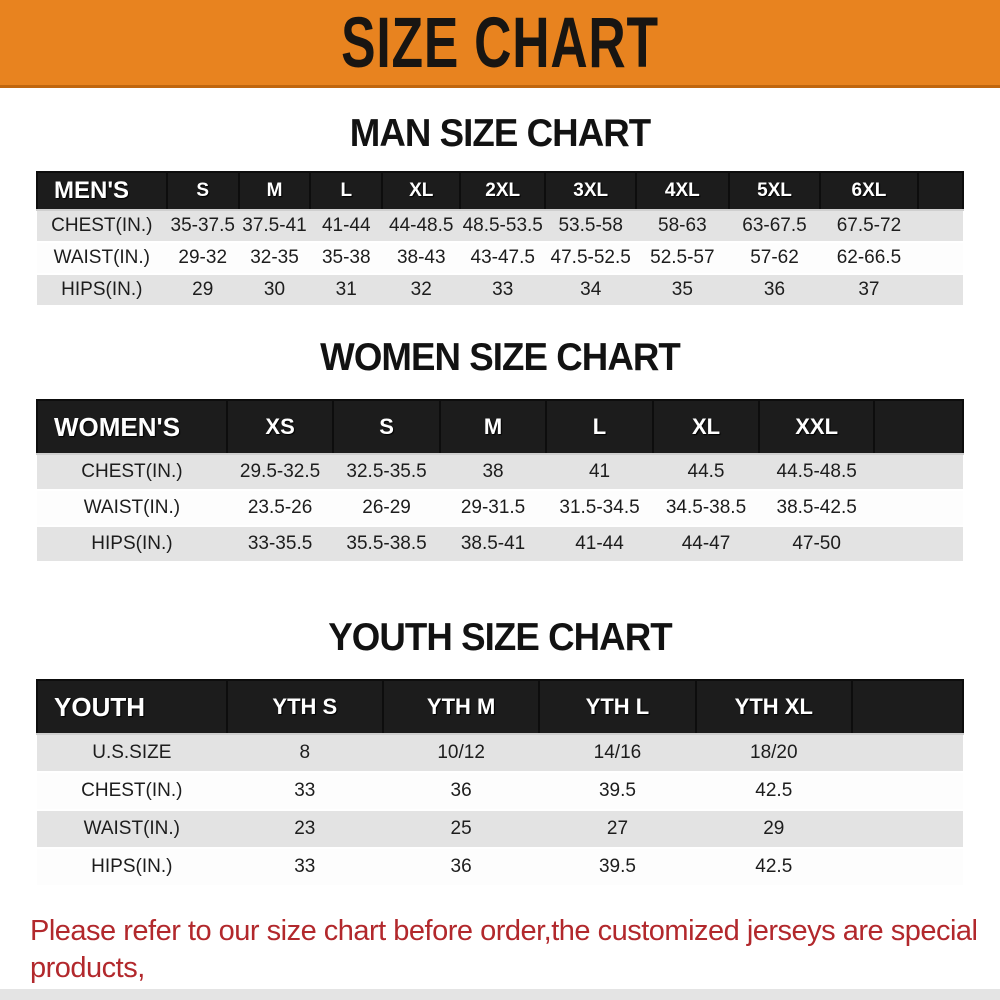  What do you see at coordinates (773, 867) in the screenshot?
I see `size-value: 42.5` at bounding box center [773, 867].